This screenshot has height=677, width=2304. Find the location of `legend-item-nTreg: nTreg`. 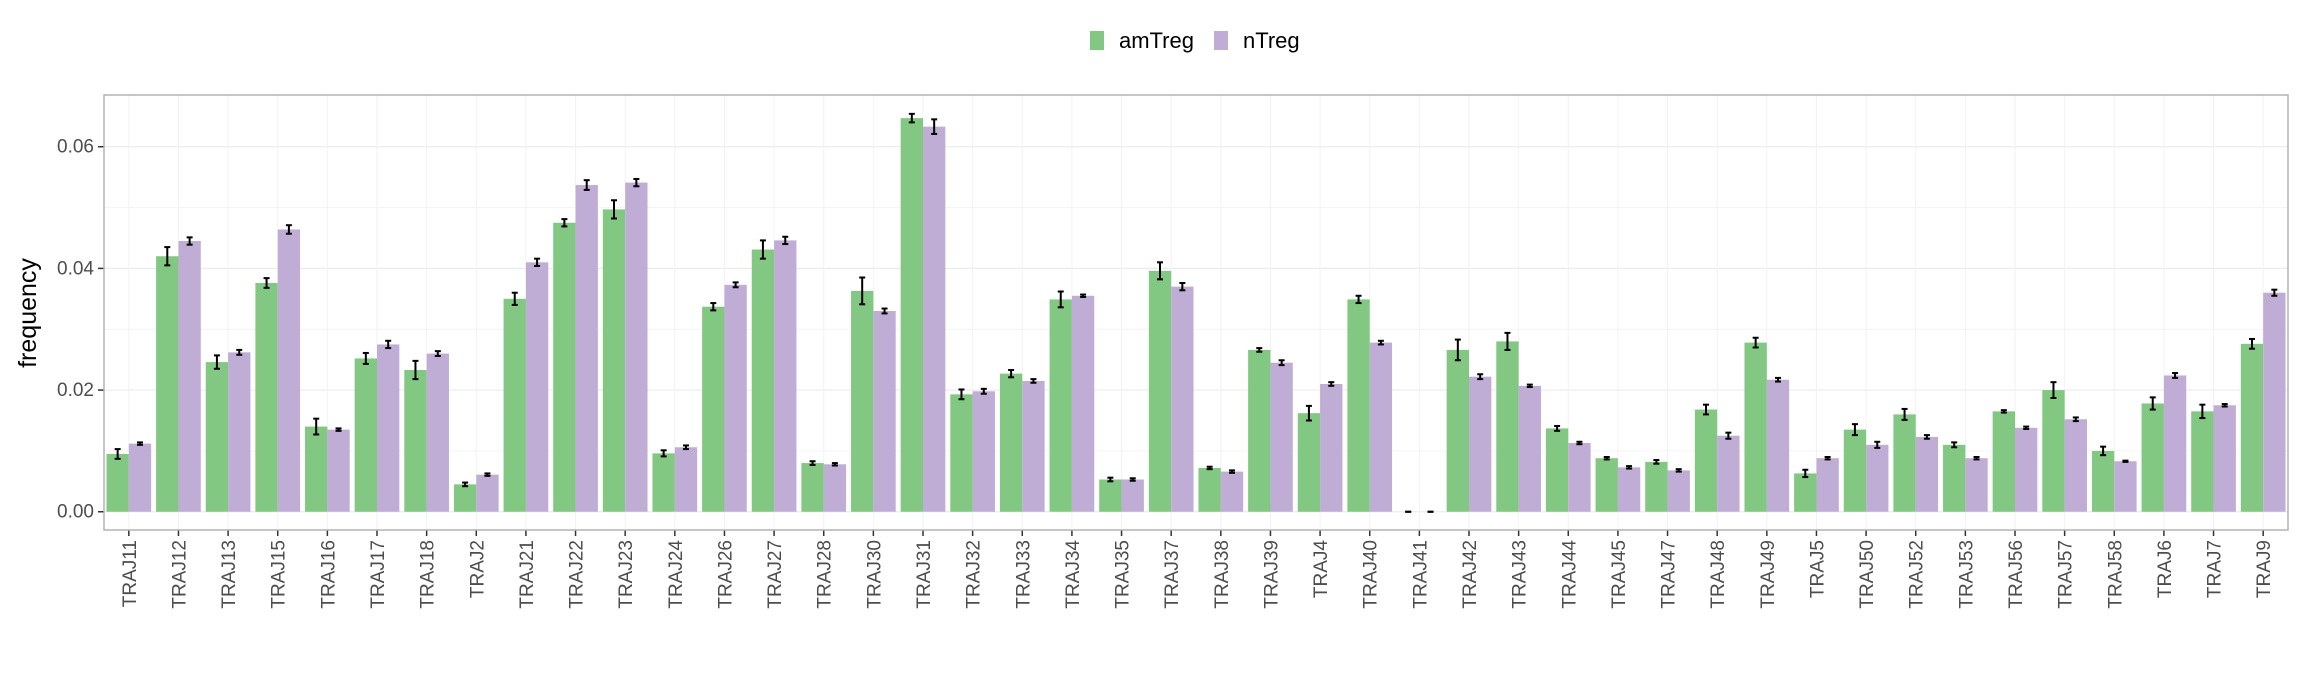

legend-item-nTreg: nTreg is located at coordinates (1257, 40).